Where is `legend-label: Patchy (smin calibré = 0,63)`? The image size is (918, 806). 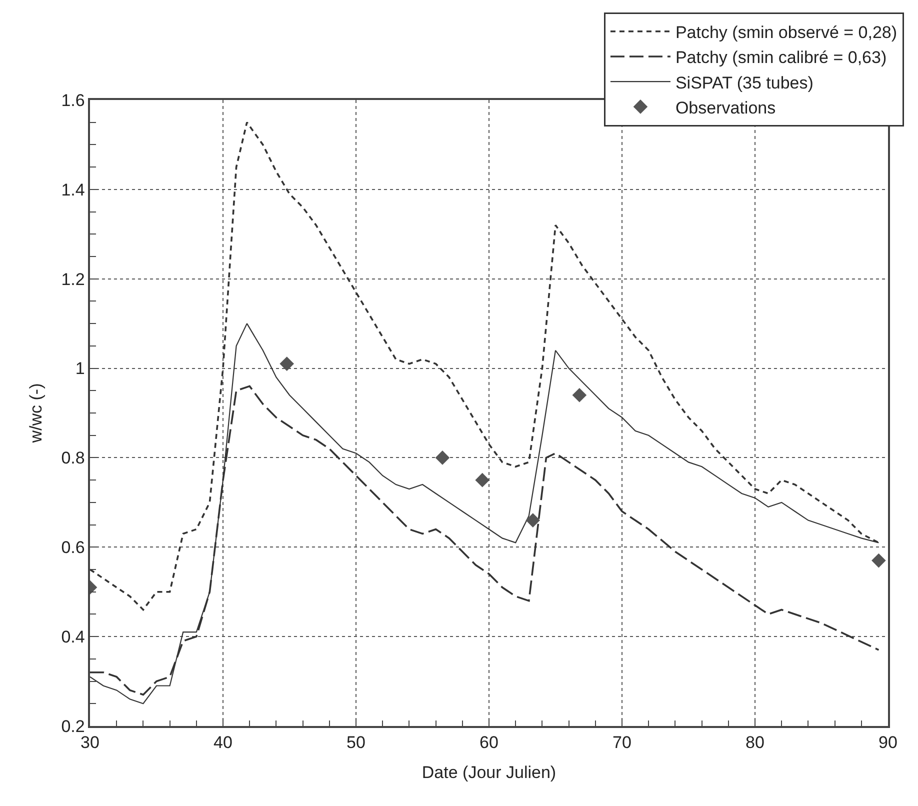 legend-label: Patchy (smin calibré = 0,63) is located at coordinates (781, 58).